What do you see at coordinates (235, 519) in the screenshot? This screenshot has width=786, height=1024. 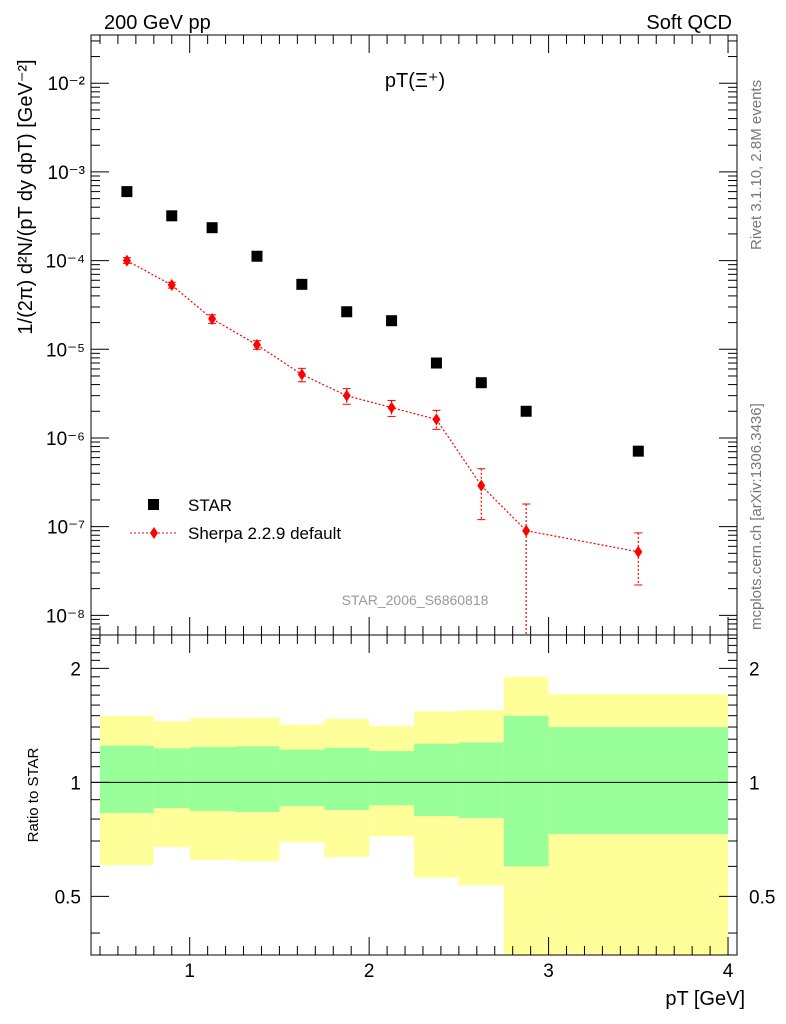 I see `legend: STAR Sherpa 2.2.9 default` at bounding box center [235, 519].